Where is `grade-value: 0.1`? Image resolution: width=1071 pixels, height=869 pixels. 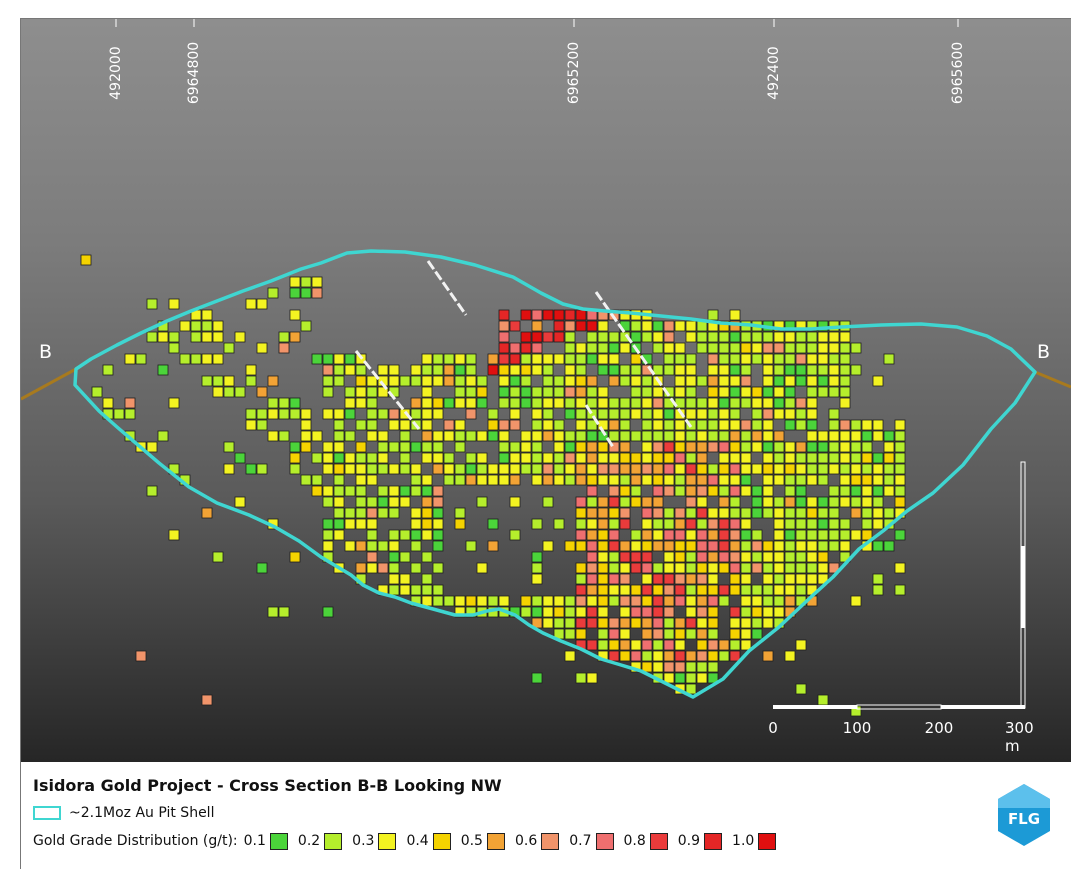 grade-value: 0.1 is located at coordinates (254, 841).